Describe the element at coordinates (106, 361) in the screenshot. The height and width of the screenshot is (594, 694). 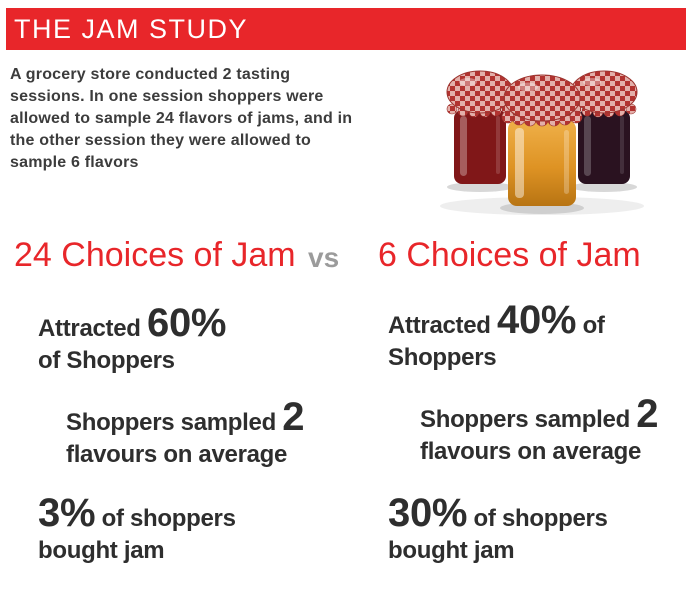
I see `stat-text: of Shoppers` at that location.